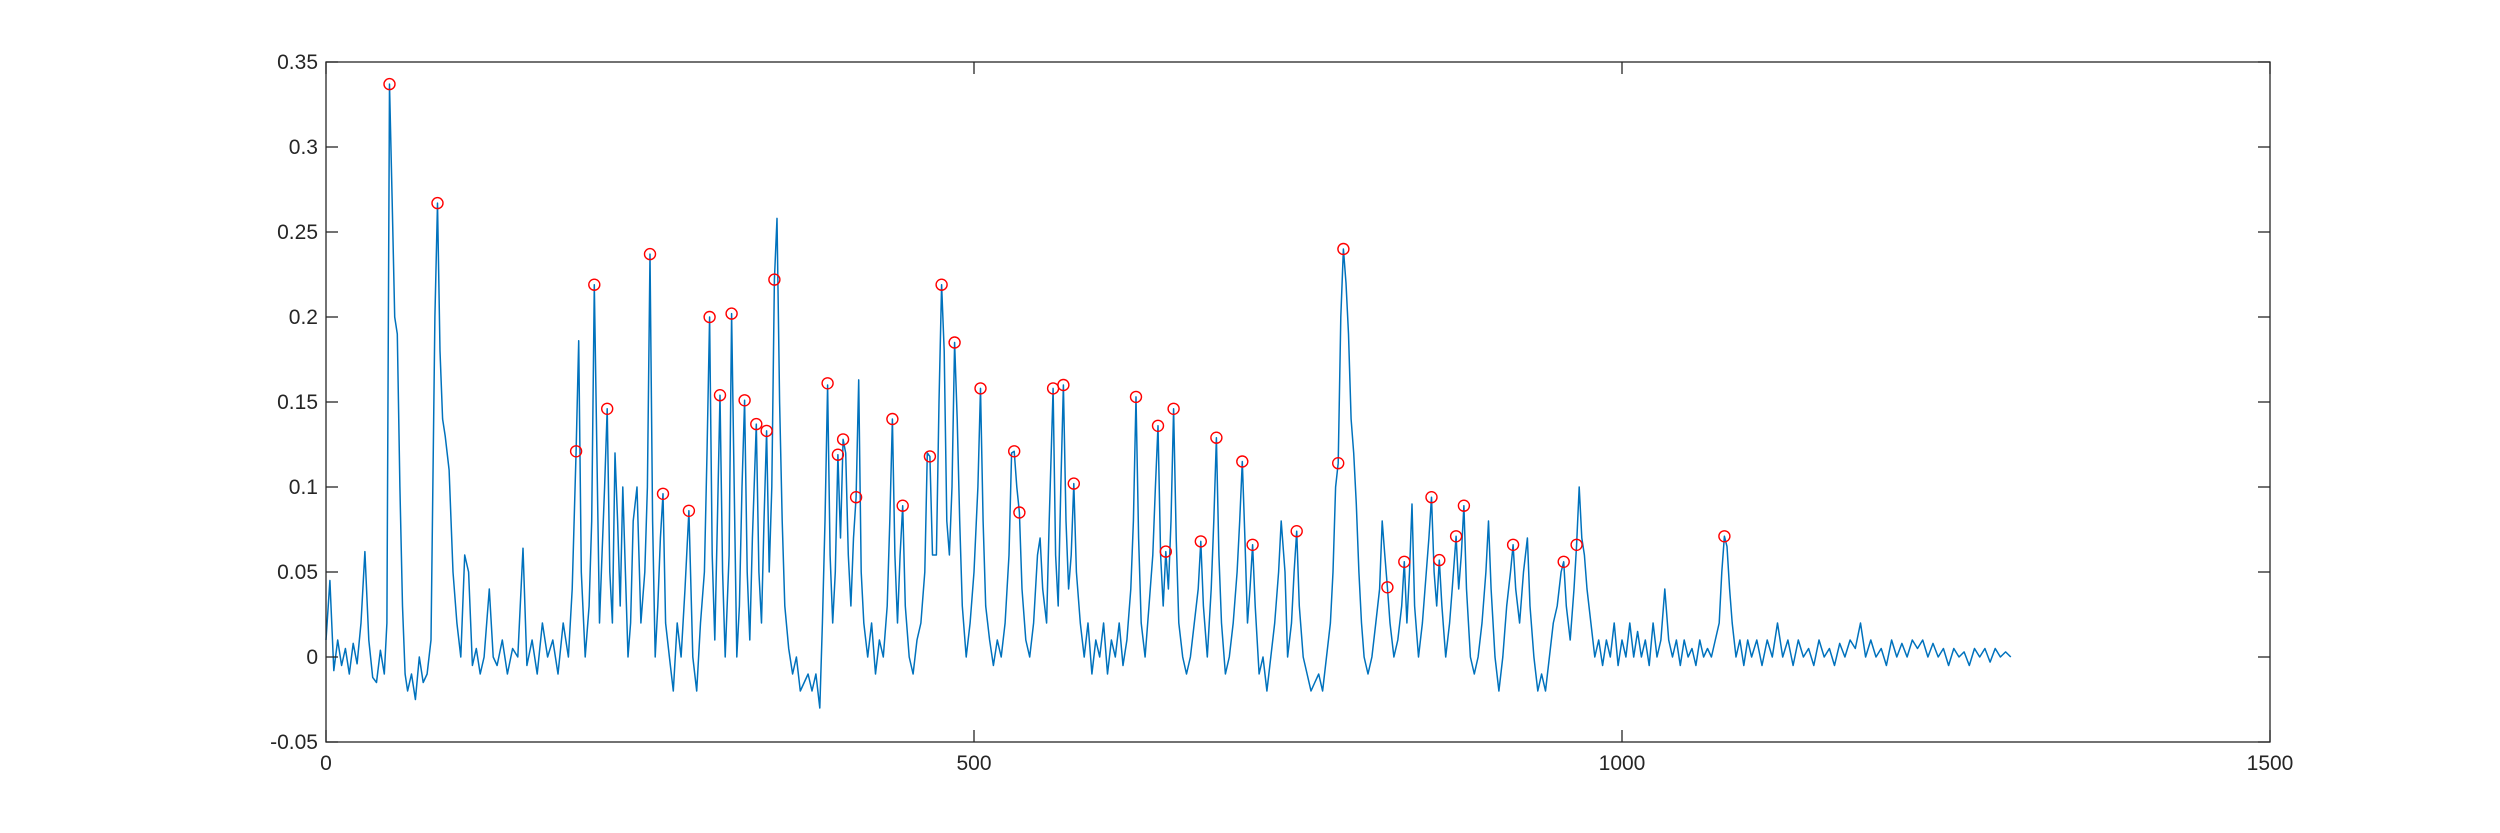 This screenshot has width=2500, height=833. I want to click on y-tick-label: 0.05, so click(297, 572).